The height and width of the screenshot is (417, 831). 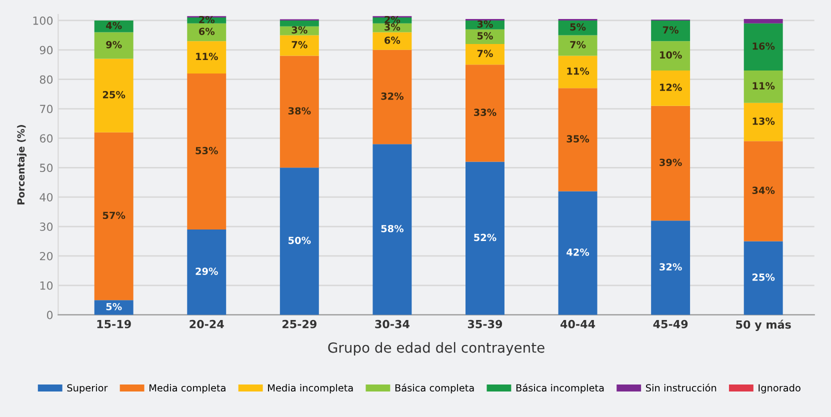 What do you see at coordinates (46, 168) in the screenshot?
I see `y-tick-label: 50` at bounding box center [46, 168].